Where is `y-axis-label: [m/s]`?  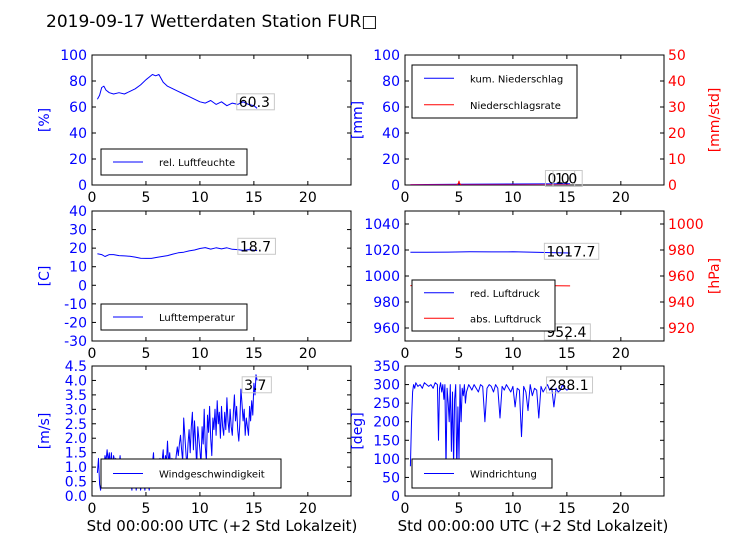
y-axis-label: [m/s] is located at coordinates (45, 431).